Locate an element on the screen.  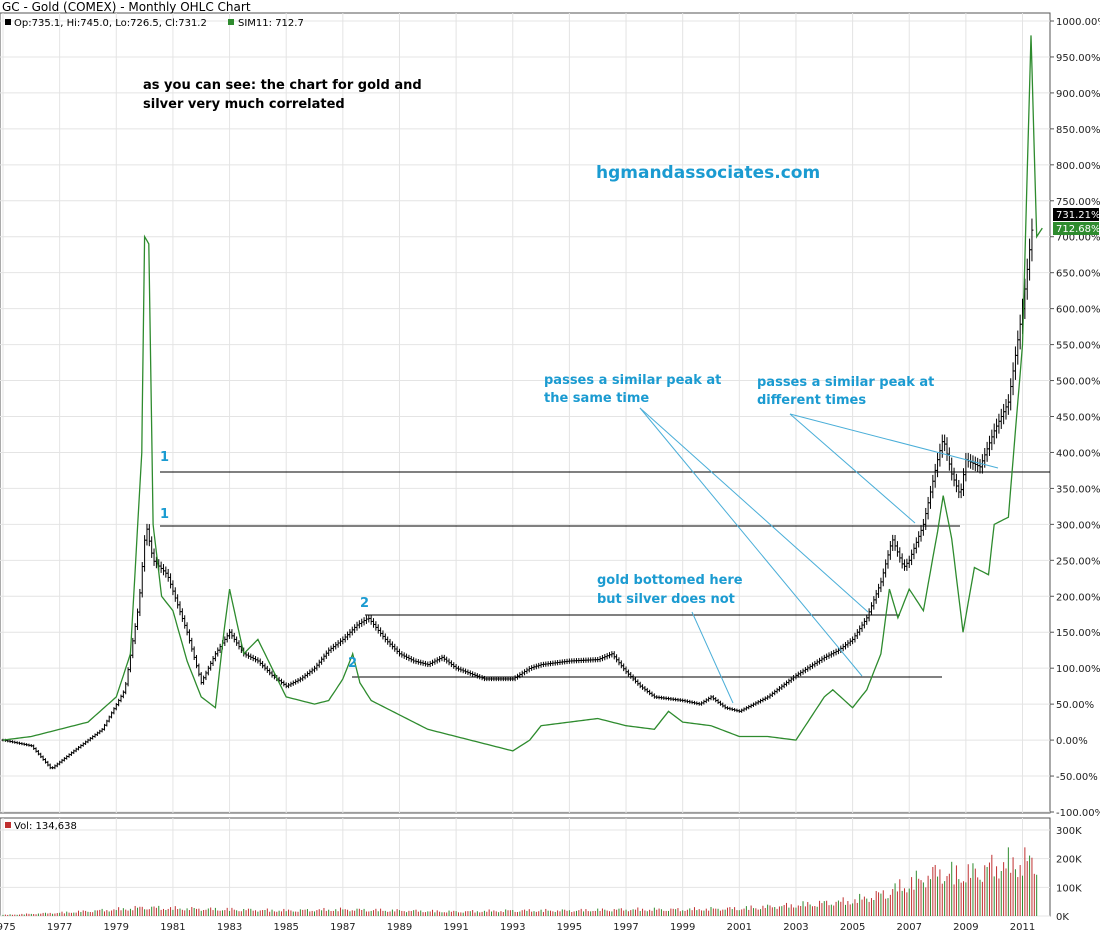
y-tick-label: -50.00% is located at coordinates (1077, 777).